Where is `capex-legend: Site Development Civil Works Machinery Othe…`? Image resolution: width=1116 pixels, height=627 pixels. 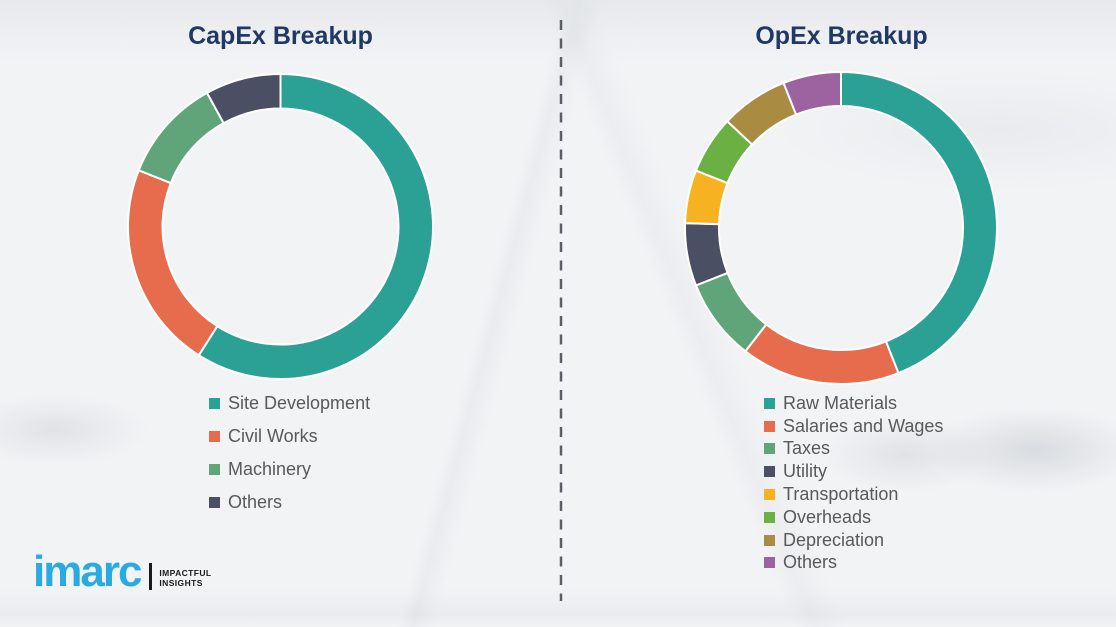
capex-legend: Site Development Civil Works Machinery Othe… is located at coordinates (289, 458).